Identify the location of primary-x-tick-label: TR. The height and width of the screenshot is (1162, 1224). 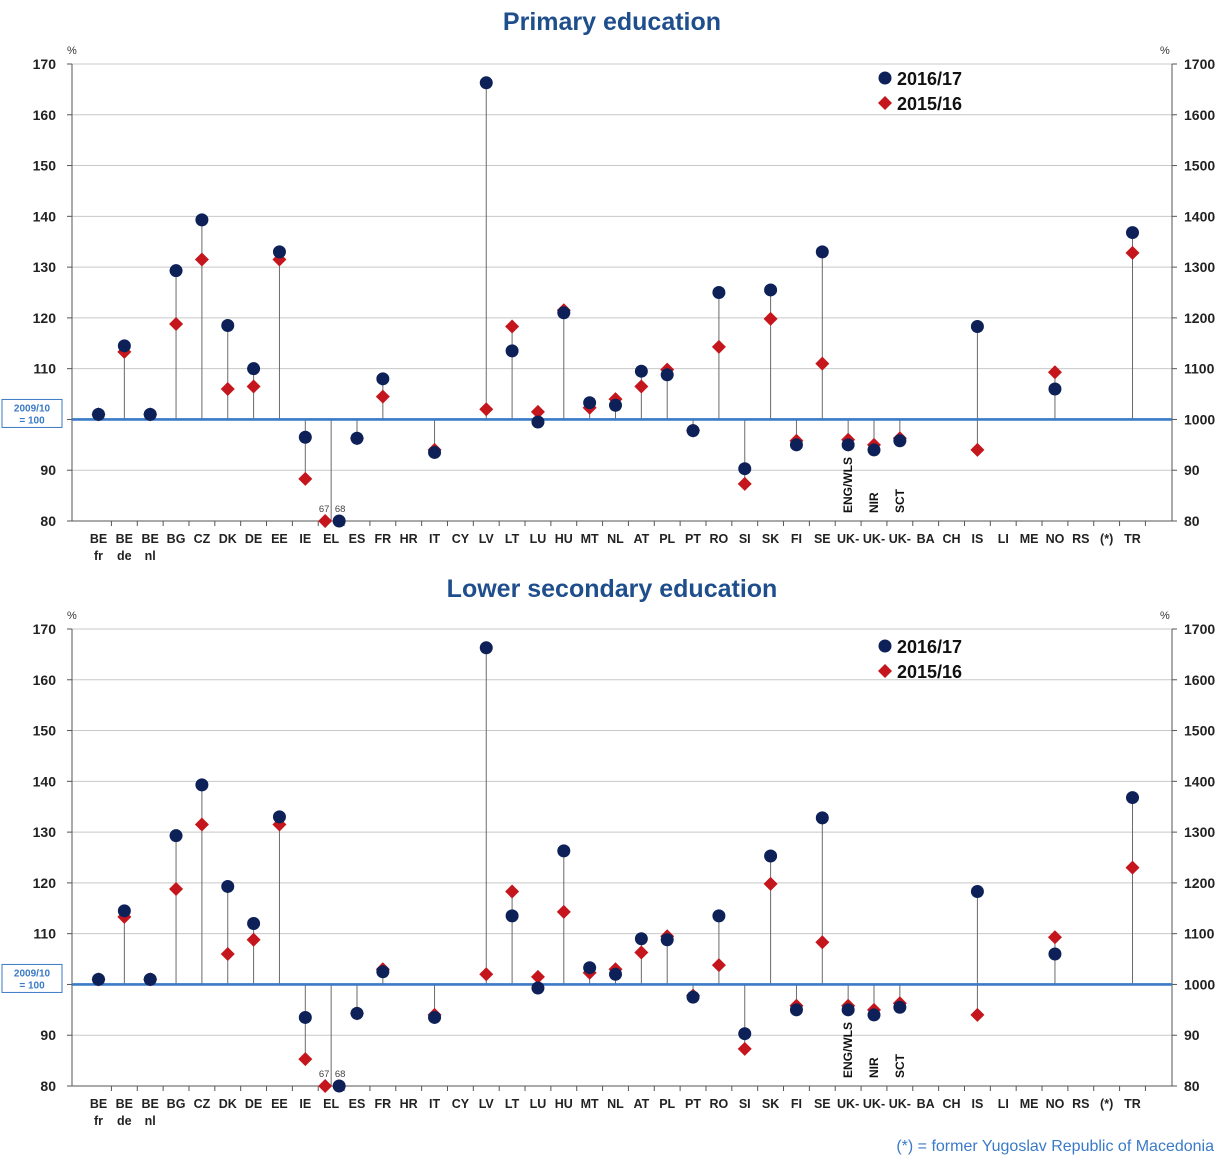
(1132, 539).